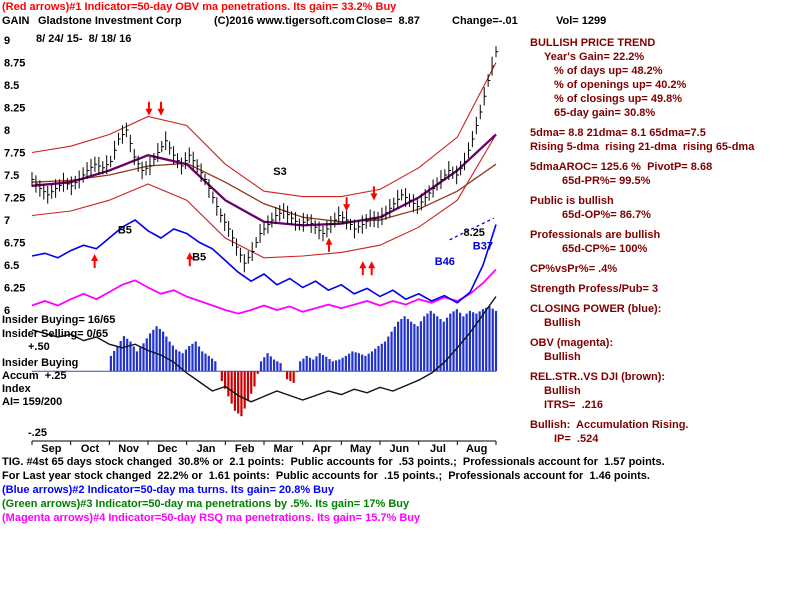 This screenshot has height=600, width=800. Describe the element at coordinates (605, 113) in the screenshot. I see `analysis-line: 65-day gain= 30.8%` at that location.